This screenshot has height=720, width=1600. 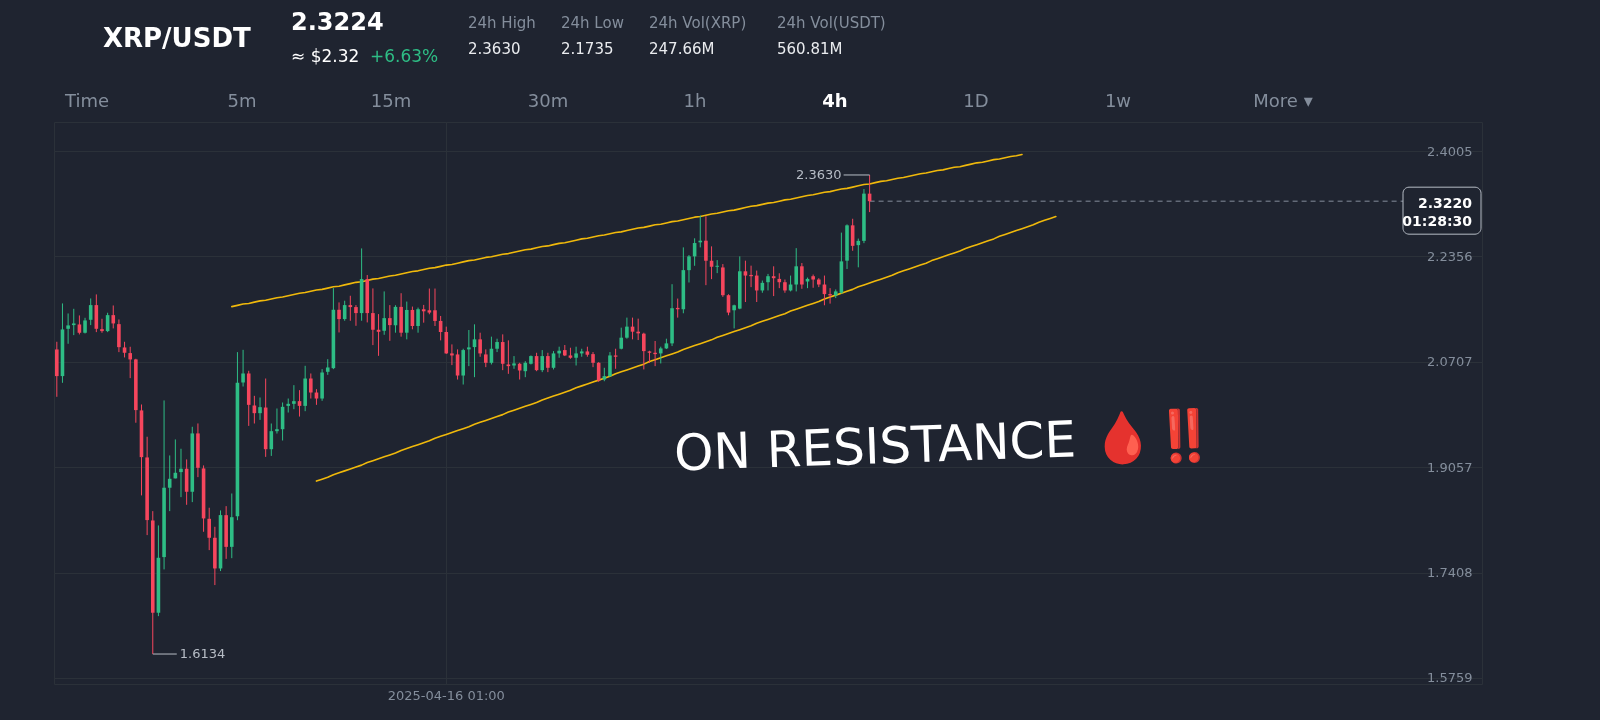 What do you see at coordinates (945, 444) in the screenshot?
I see `annotation: ON RESISTANCE 🩸‼` at bounding box center [945, 444].